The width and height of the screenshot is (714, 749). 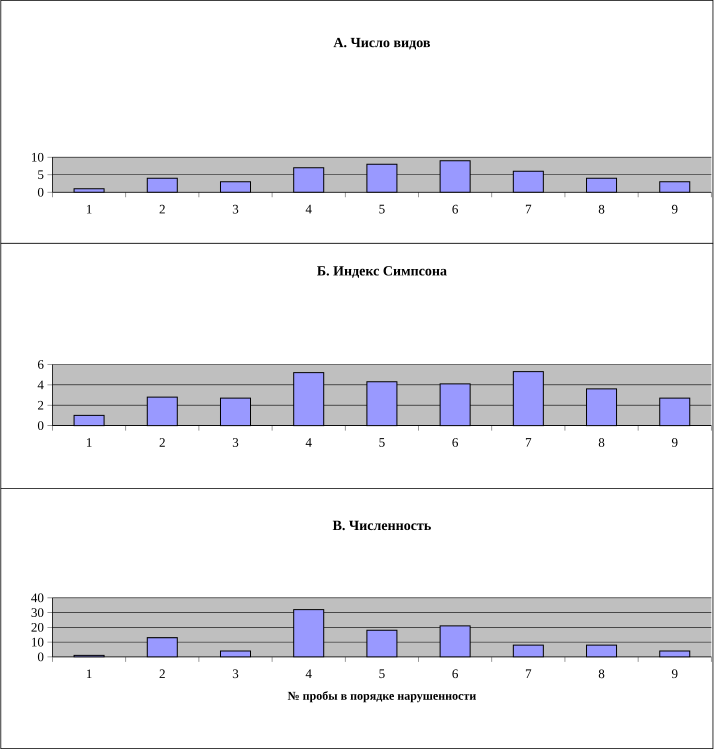 I want to click on chart-title: А. Число видов, so click(x=382, y=44).